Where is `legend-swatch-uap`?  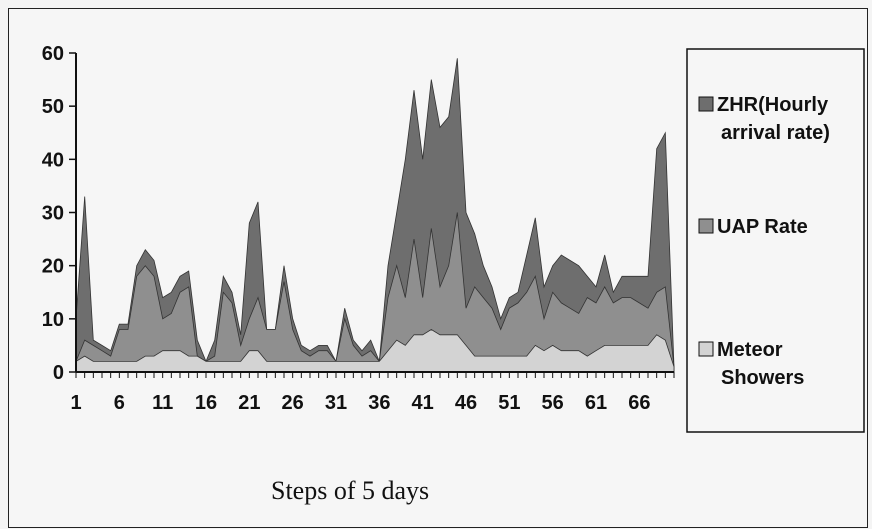
legend-swatch-uap is located at coordinates (706, 226).